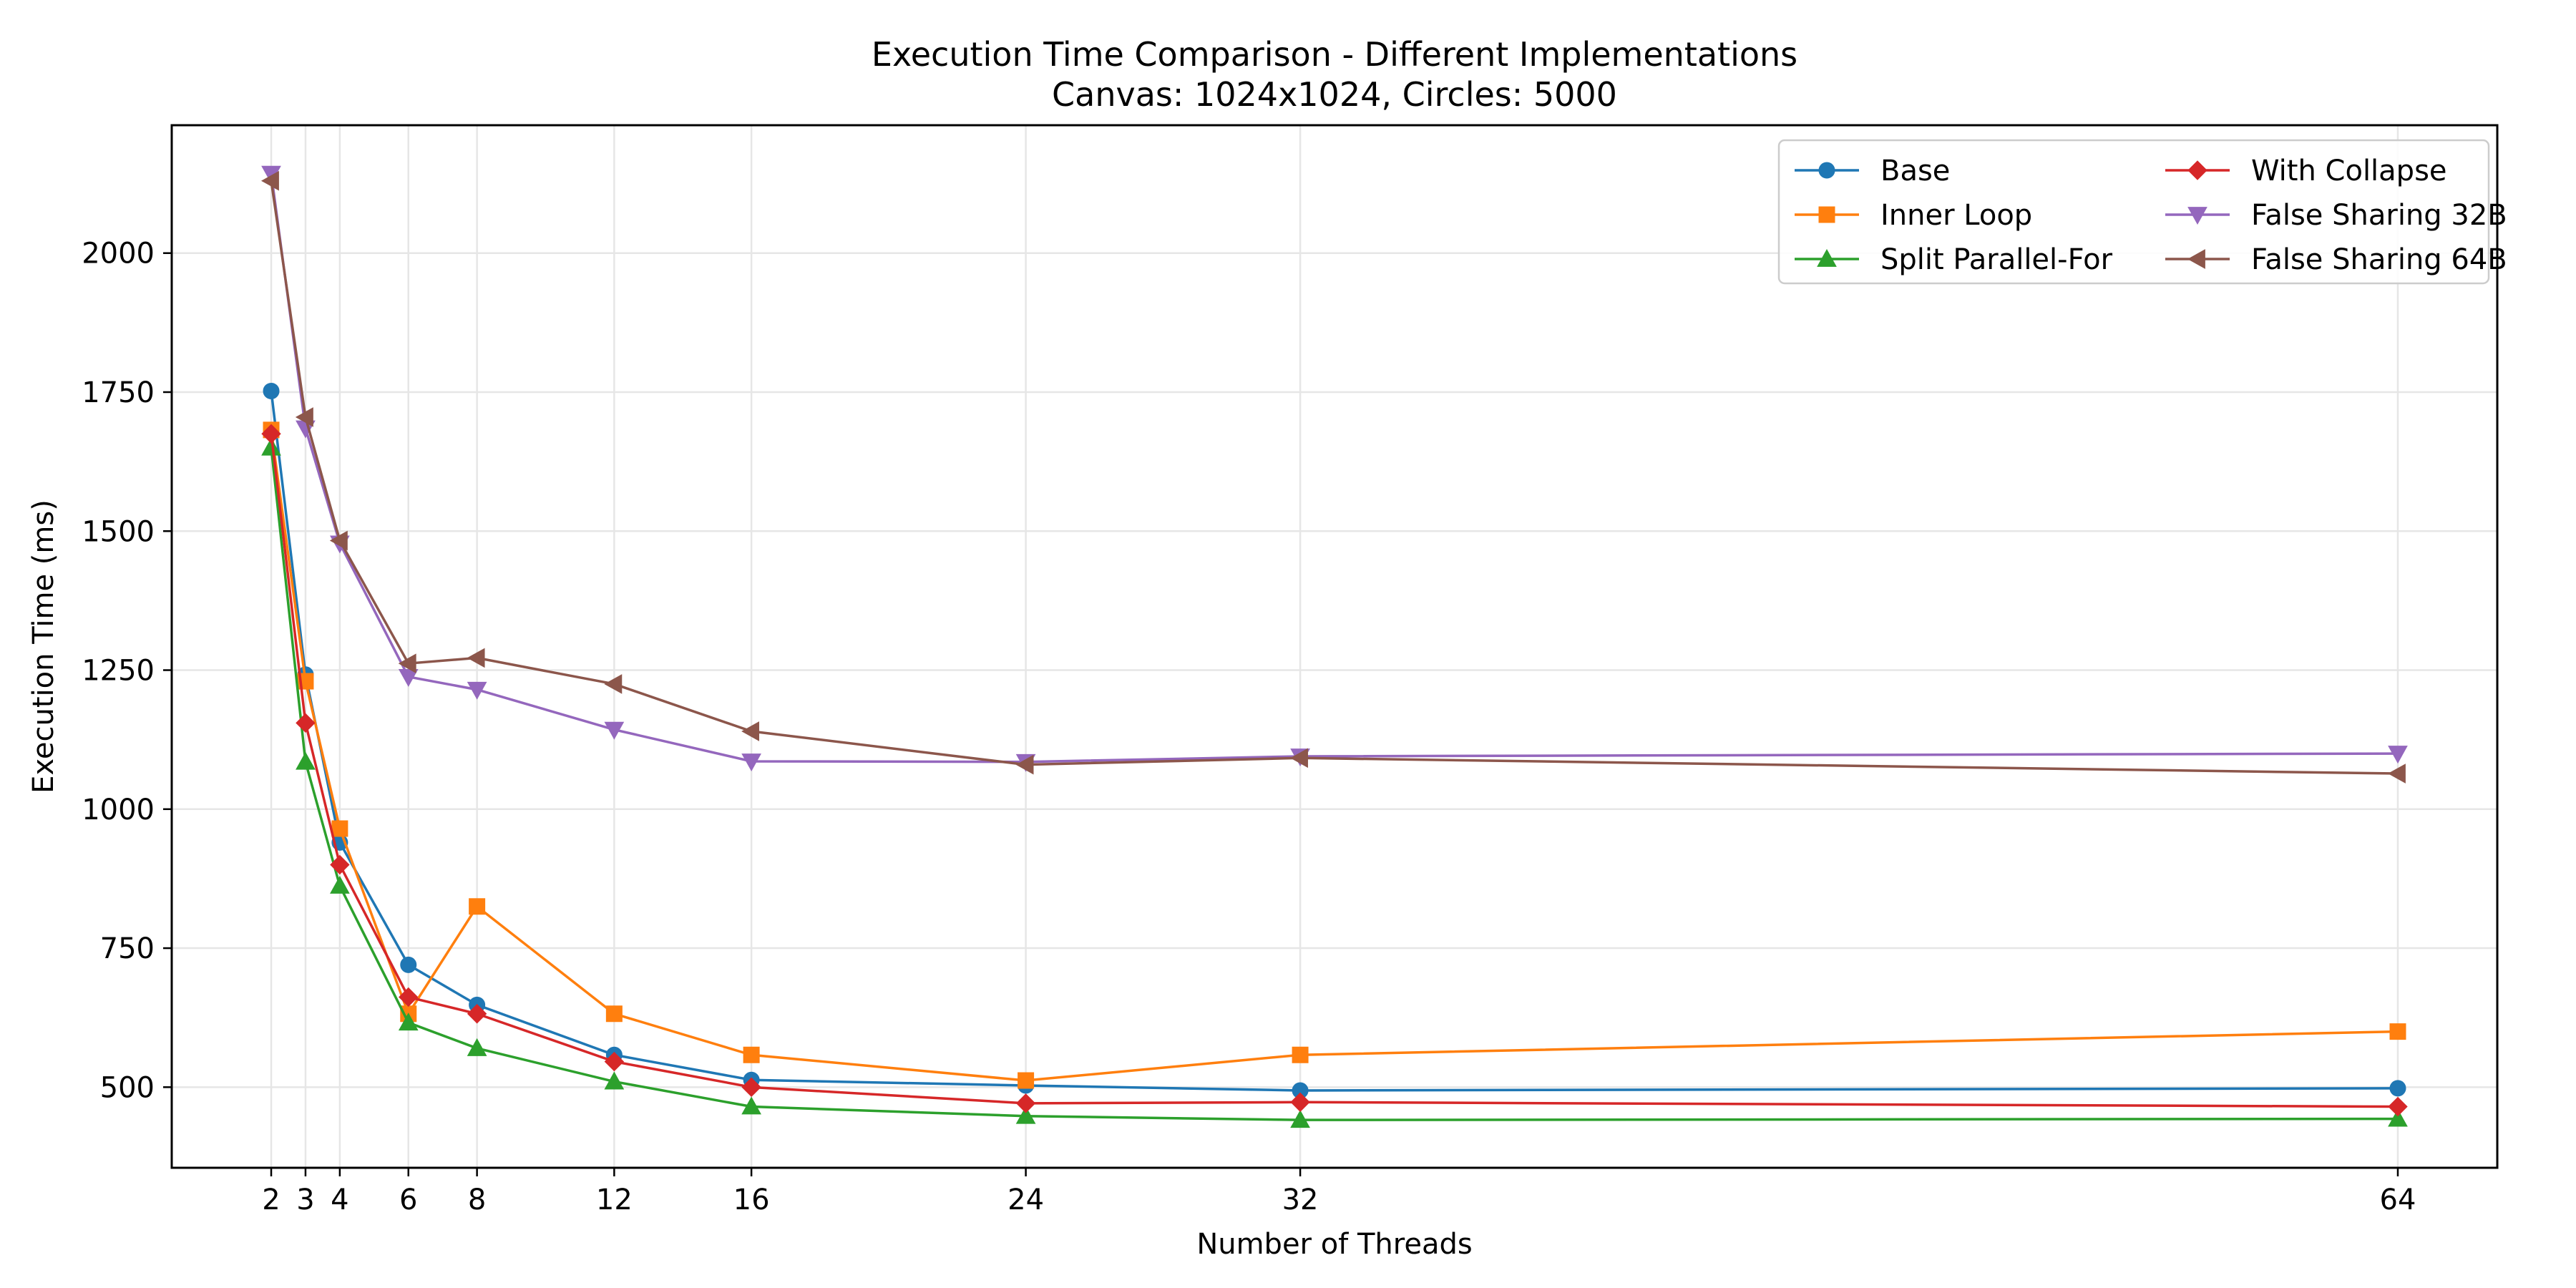 Image resolution: width=2576 pixels, height=1288 pixels. Describe the element at coordinates (1334, 1244) in the screenshot. I see `x-axis-label: Number of Threads` at that location.